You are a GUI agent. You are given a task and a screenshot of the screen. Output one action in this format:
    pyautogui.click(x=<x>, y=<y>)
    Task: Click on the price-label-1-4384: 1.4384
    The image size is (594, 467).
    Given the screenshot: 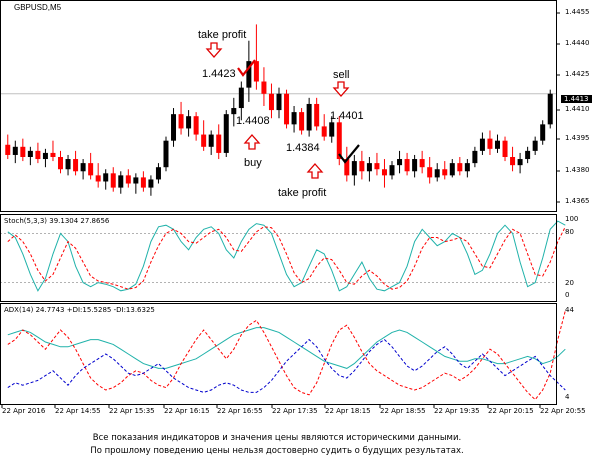 What is the action you would take?
    pyautogui.click(x=303, y=148)
    